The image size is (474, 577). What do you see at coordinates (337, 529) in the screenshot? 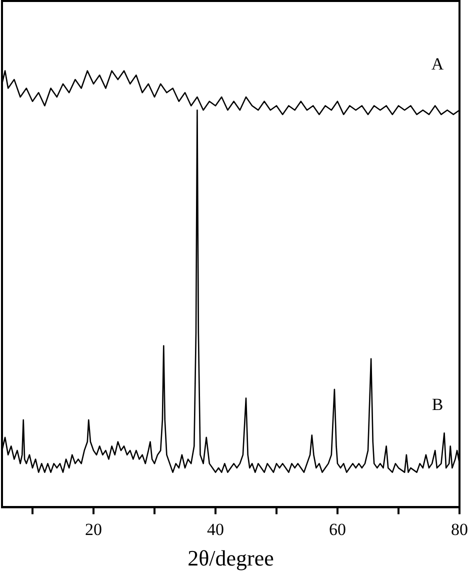
I see `x-tick-label: 60` at bounding box center [337, 529].